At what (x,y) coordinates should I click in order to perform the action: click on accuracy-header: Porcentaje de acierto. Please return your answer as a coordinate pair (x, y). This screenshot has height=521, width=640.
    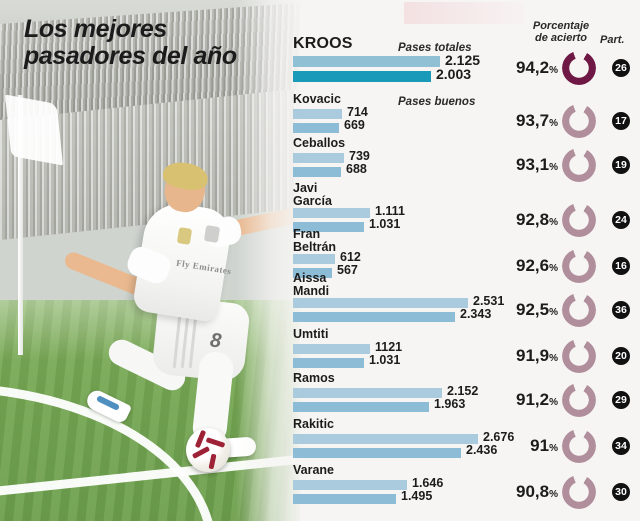
    Looking at the image, I should click on (561, 32).